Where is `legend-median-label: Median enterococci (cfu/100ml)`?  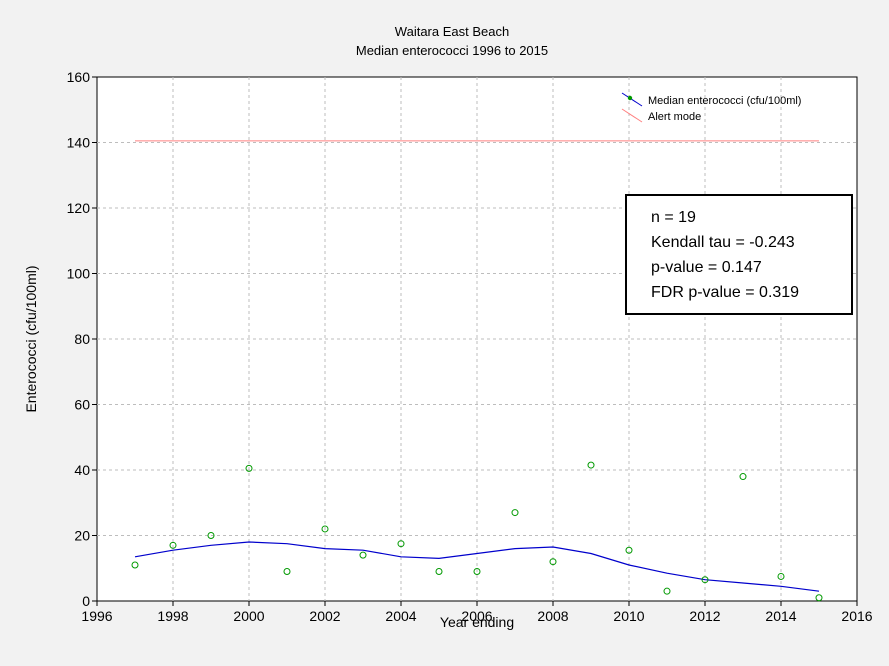
legend-median-label: Median enterococci (cfu/100ml) is located at coordinates (724, 101).